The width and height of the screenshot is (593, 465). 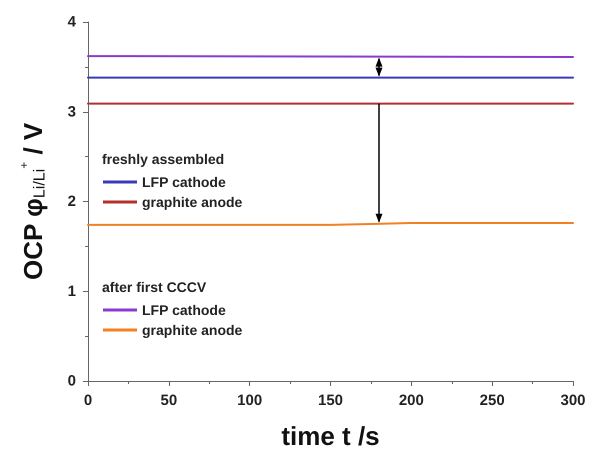 What do you see at coordinates (330, 436) in the screenshot?
I see `x-axis-title: time t /s` at bounding box center [330, 436].